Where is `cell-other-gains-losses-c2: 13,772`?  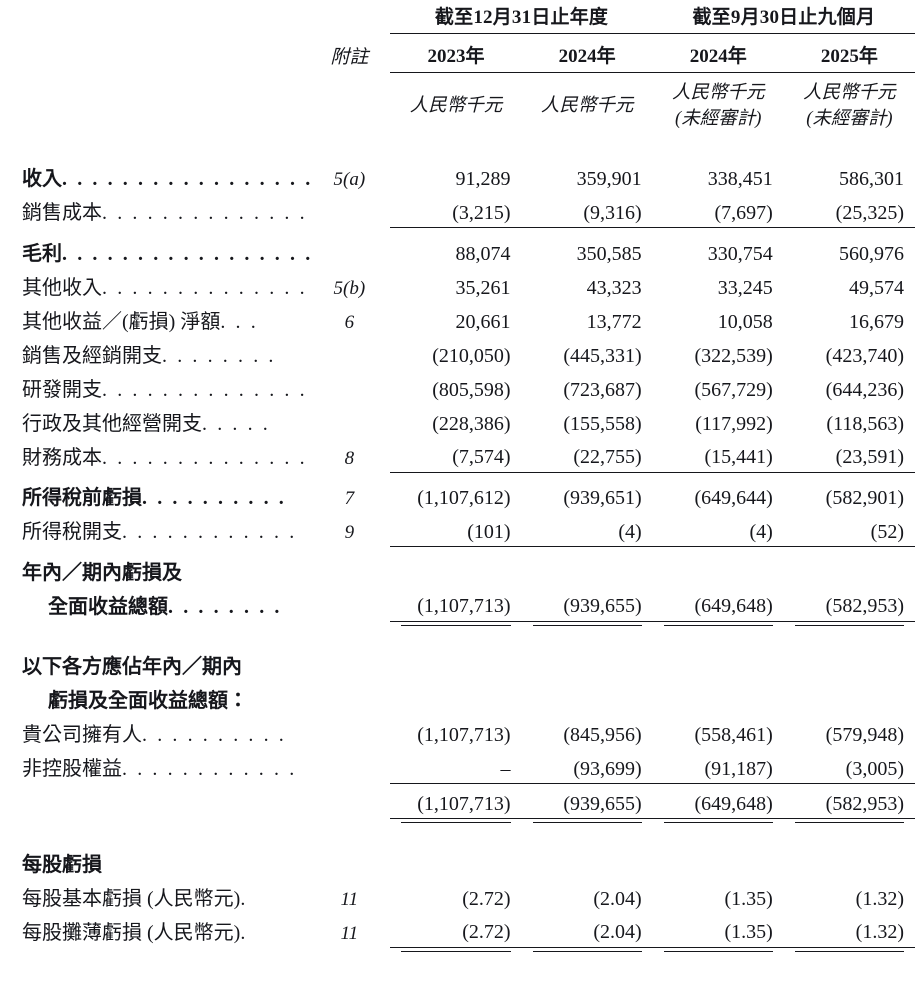
cell-other-gains-losses-c2: 13,772 is located at coordinates (614, 321).